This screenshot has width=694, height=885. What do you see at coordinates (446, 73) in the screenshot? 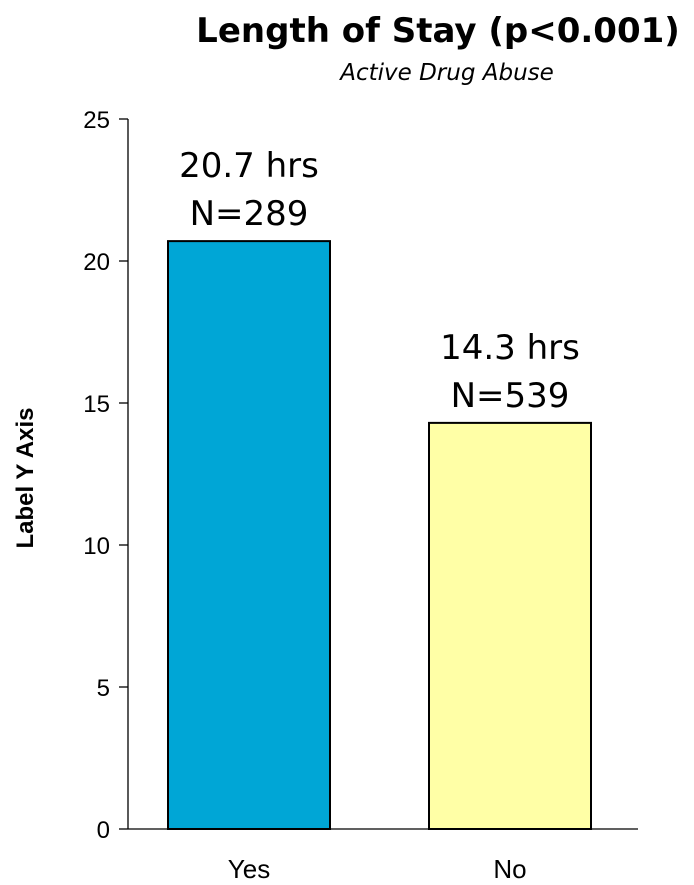
I see `chart-subtitle: Active Drug Abuse` at bounding box center [446, 73].